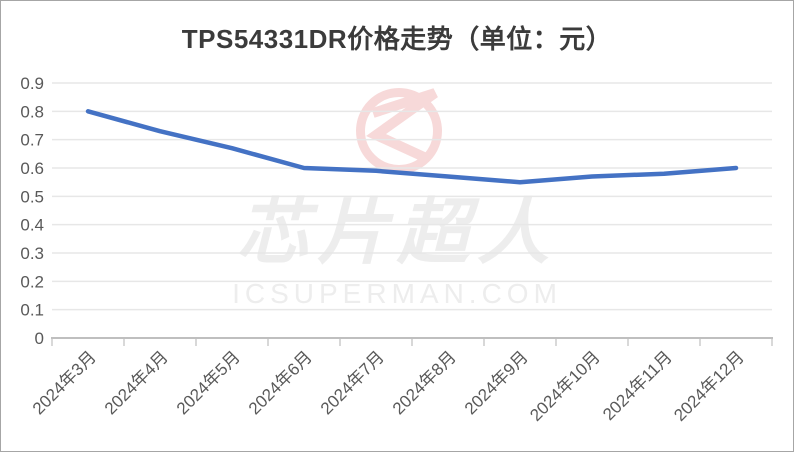  I want to click on y-axis-label: 0.4, so click(32, 225).